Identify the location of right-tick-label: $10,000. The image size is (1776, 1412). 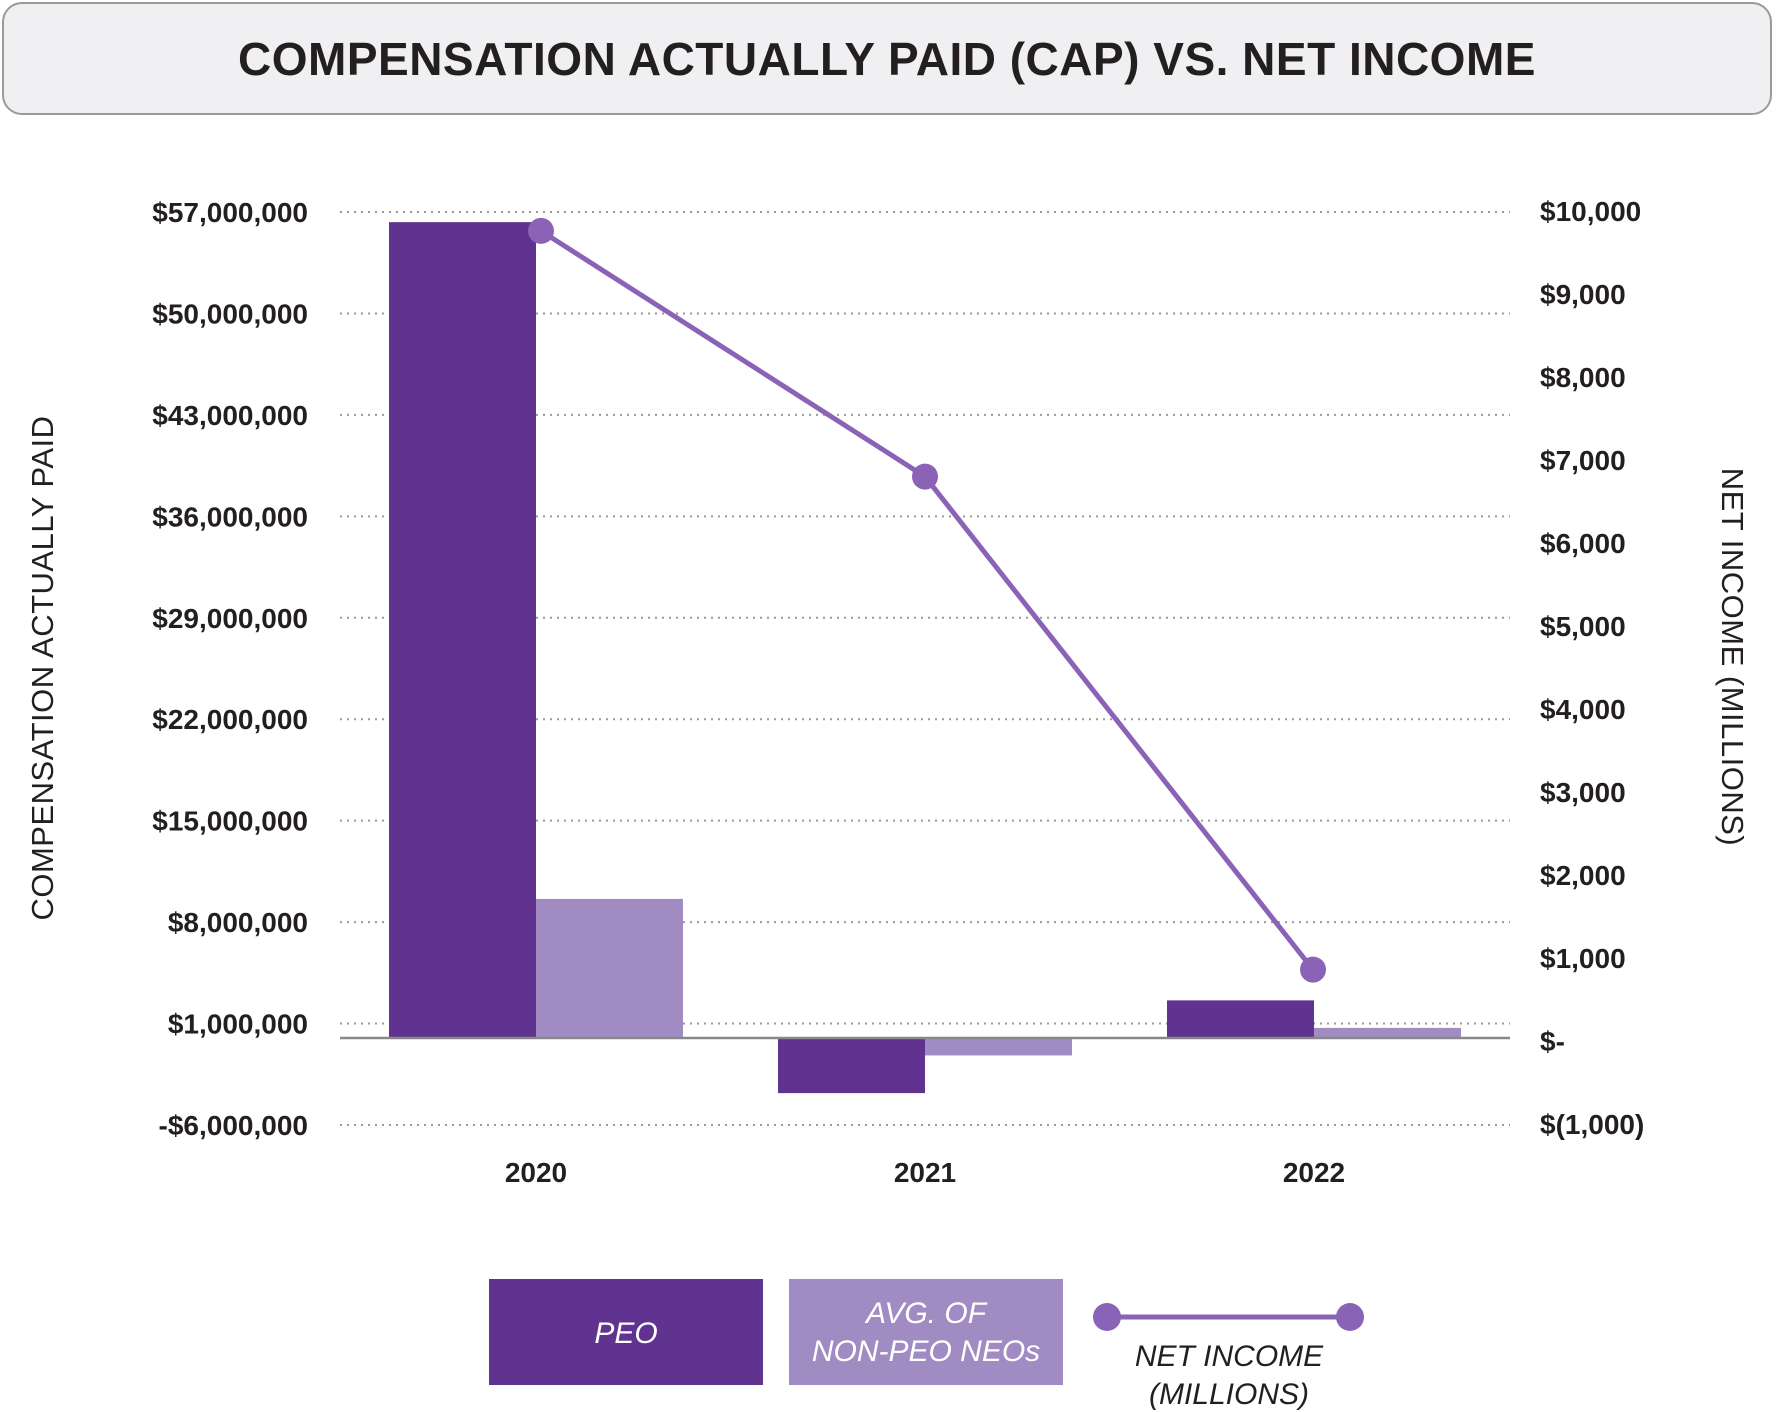
(1590, 211).